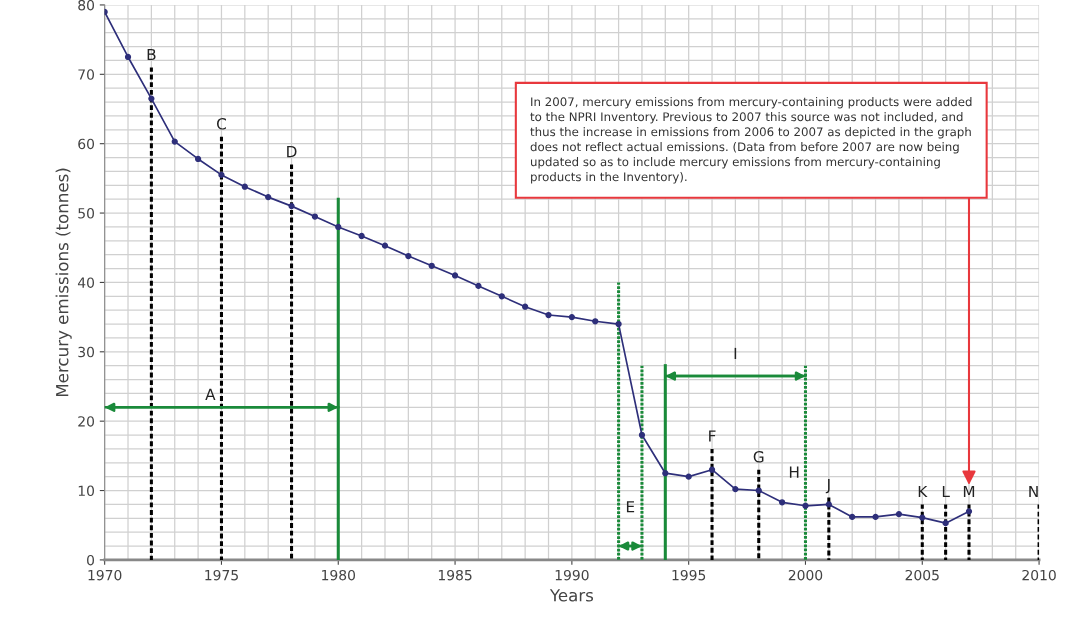  I want to click on y-tick-label: 0, so click(91, 560).